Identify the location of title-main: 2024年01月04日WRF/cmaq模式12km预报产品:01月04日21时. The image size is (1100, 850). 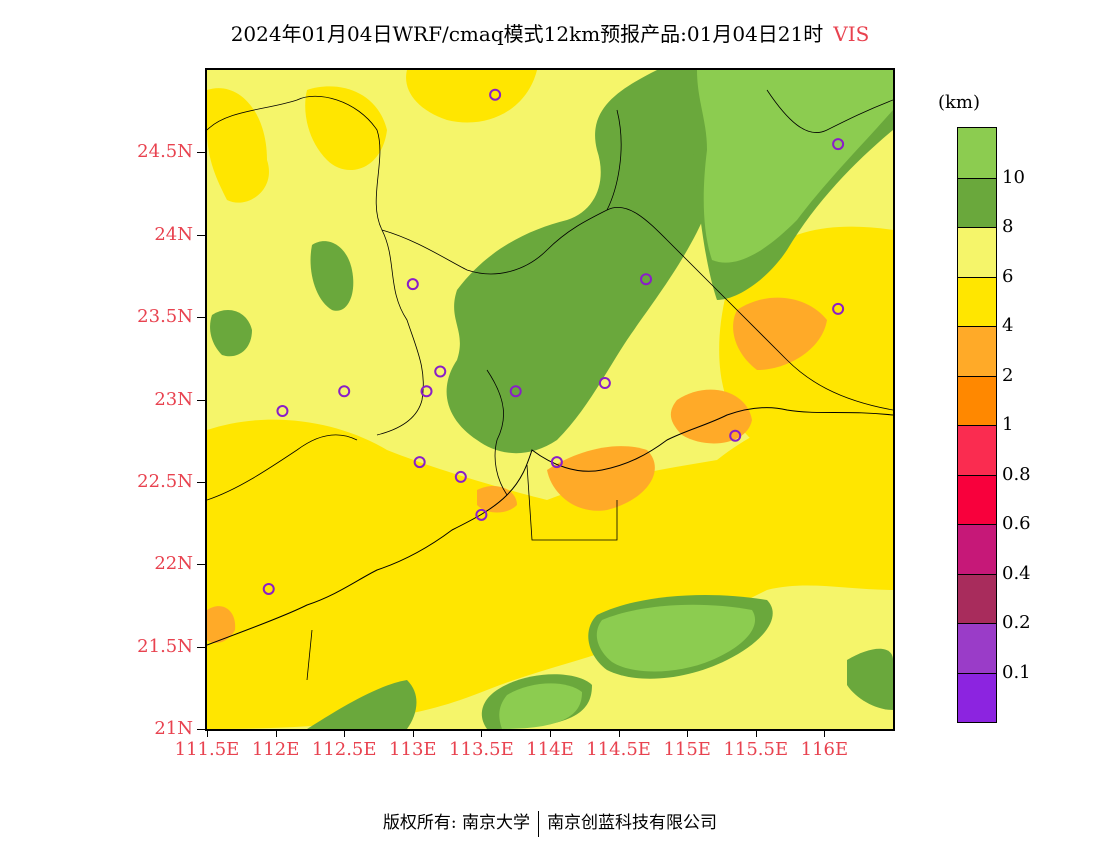
(527, 34).